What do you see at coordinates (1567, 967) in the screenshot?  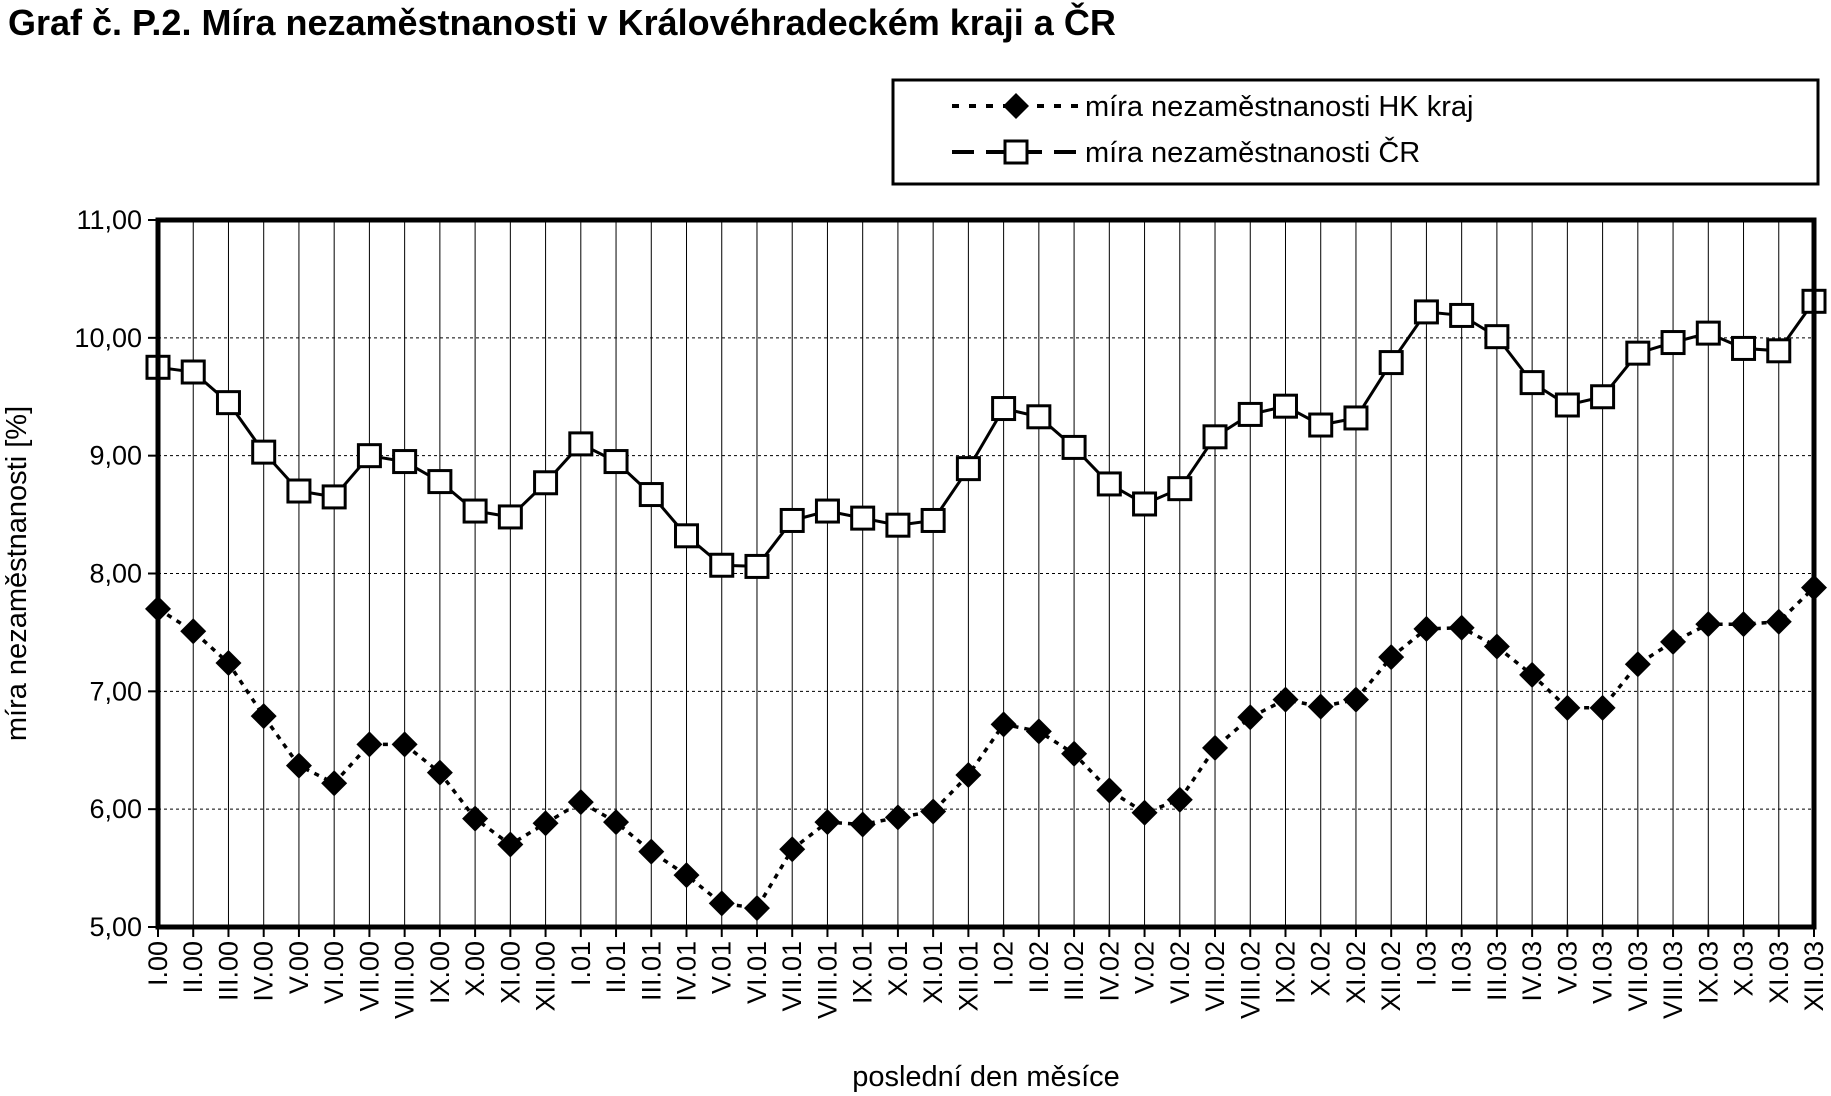 I see `x-tick-label: V.03` at bounding box center [1567, 967].